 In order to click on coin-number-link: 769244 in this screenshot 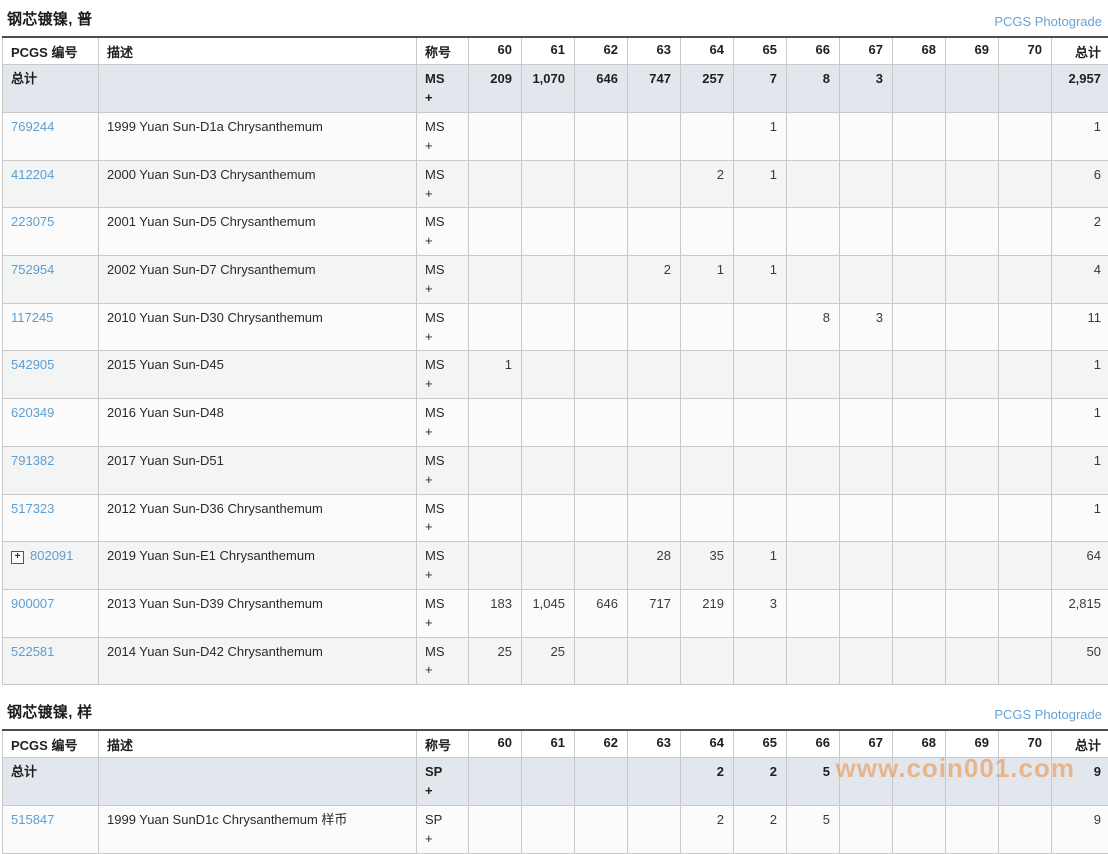, I will do `click(32, 126)`.